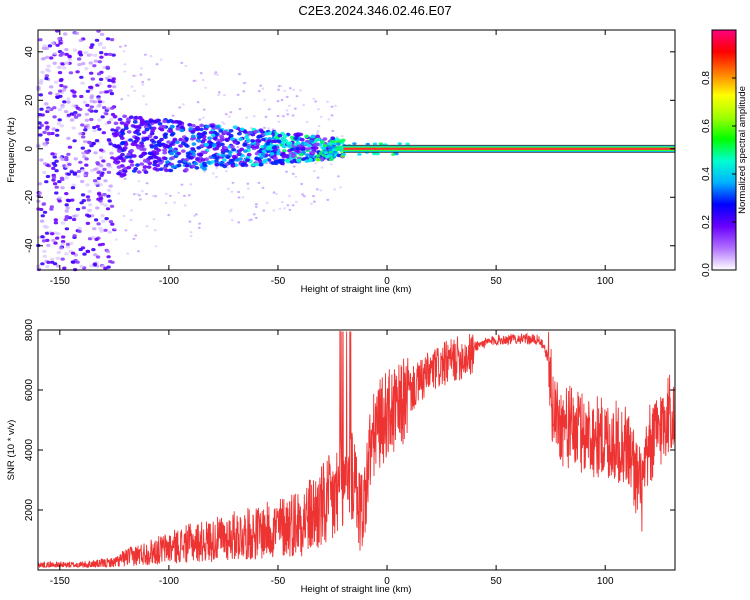 The image size is (750, 600). What do you see at coordinates (706, 222) in the screenshot?
I see `colorbar-tick-label: 0.2` at bounding box center [706, 222].